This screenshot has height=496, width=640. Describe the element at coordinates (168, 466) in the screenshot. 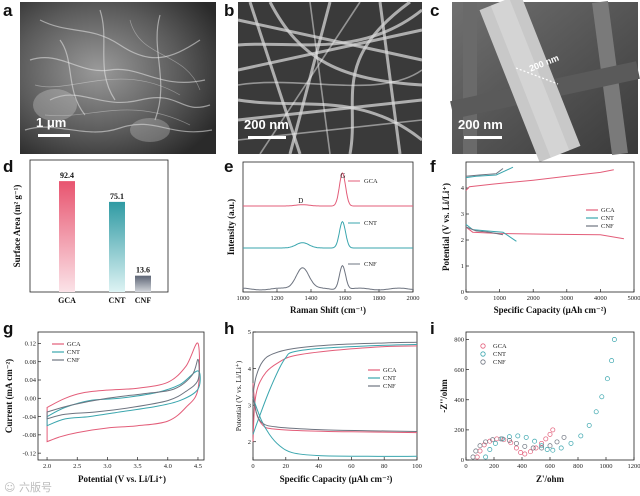

I see `x-tick-label-g: 4.0` at that location.